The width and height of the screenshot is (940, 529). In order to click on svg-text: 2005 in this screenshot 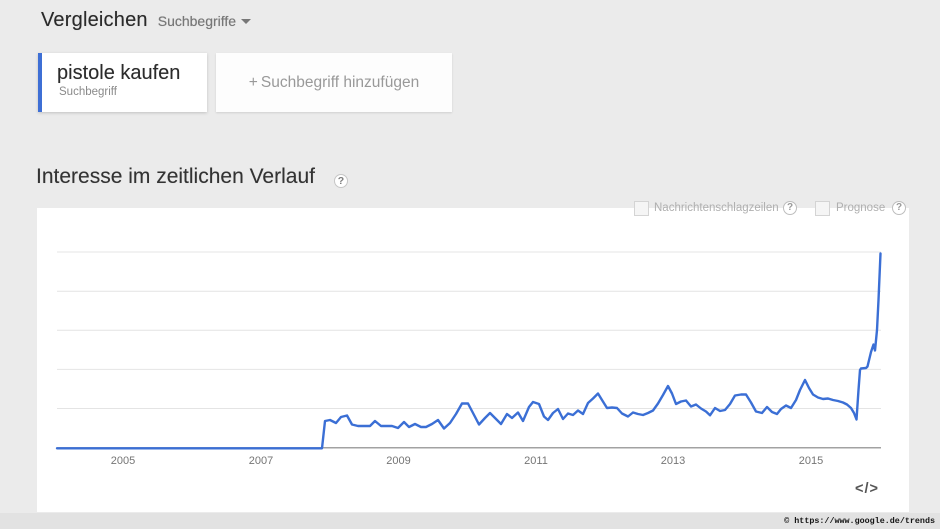, I will do `click(123, 461)`.